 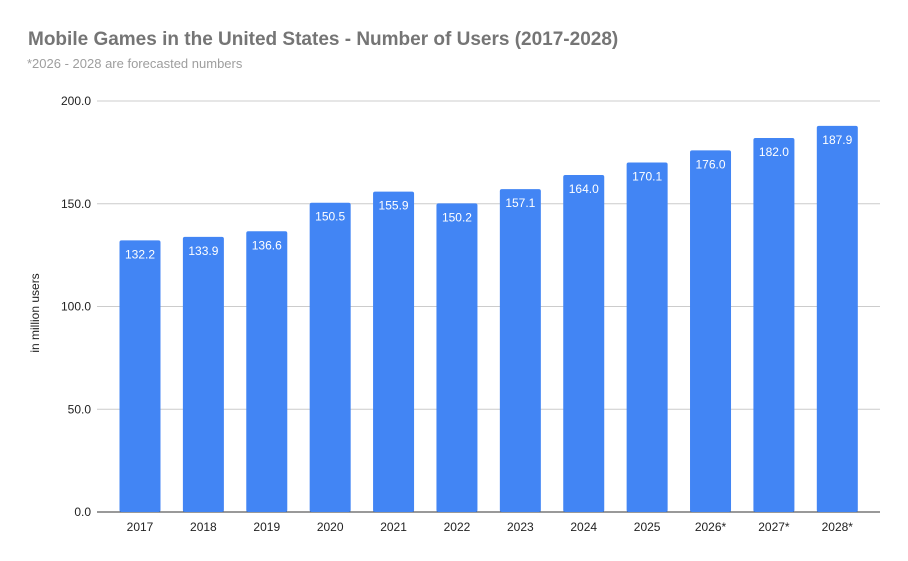 I want to click on data-label: 182.0, so click(x=774, y=152).